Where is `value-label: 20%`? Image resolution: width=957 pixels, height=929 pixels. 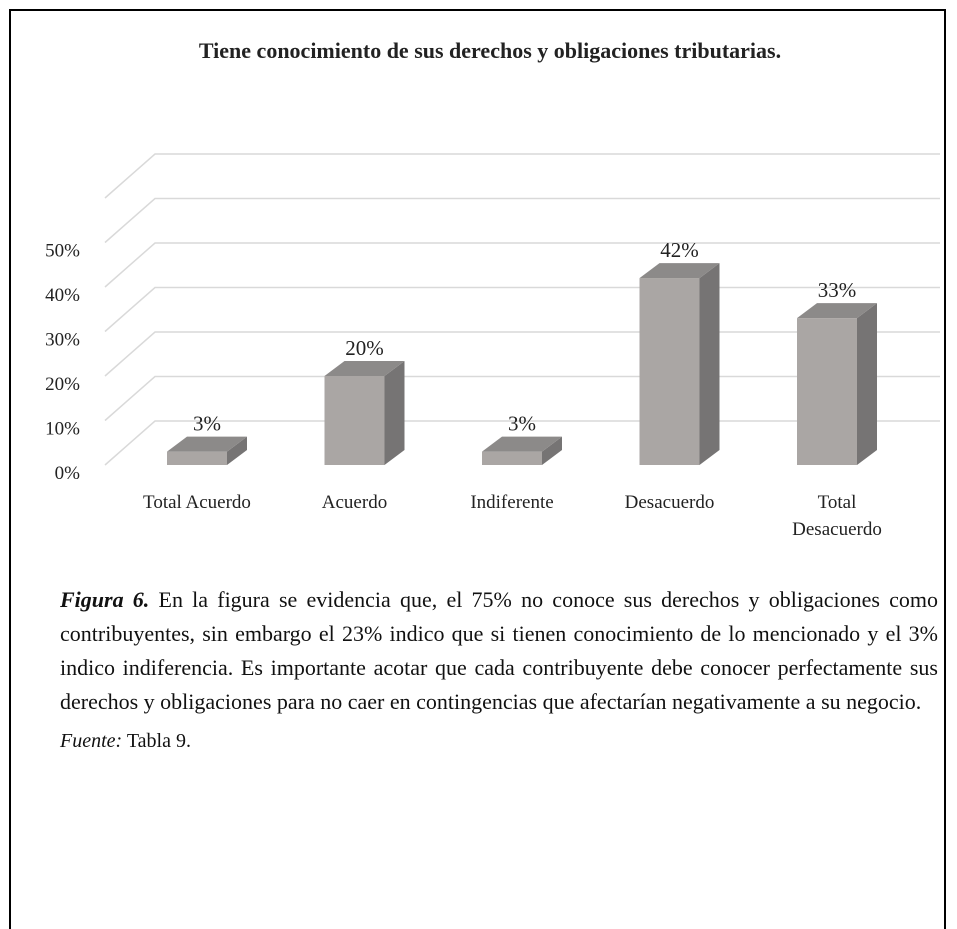
value-label: 20% is located at coordinates (364, 348).